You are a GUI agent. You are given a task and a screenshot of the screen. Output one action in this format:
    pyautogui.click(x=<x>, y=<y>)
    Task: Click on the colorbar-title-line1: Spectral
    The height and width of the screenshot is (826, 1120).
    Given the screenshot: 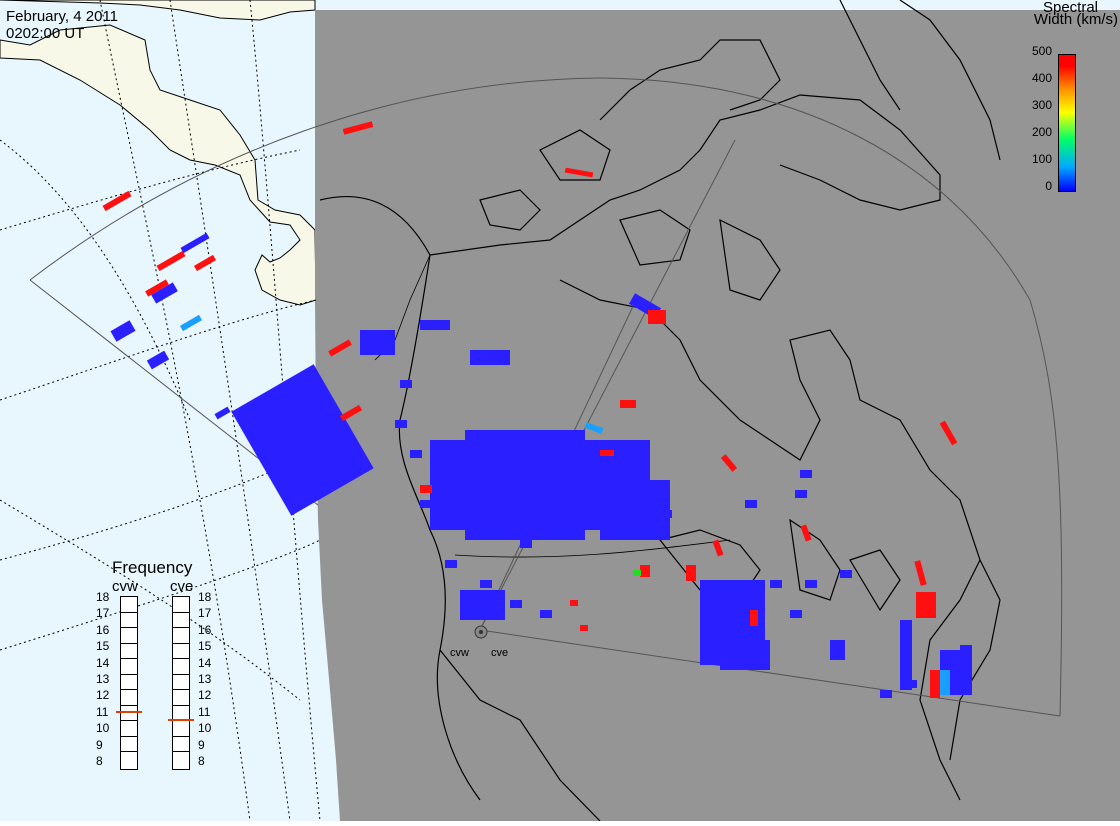 What is the action you would take?
    pyautogui.click(x=1070, y=8)
    